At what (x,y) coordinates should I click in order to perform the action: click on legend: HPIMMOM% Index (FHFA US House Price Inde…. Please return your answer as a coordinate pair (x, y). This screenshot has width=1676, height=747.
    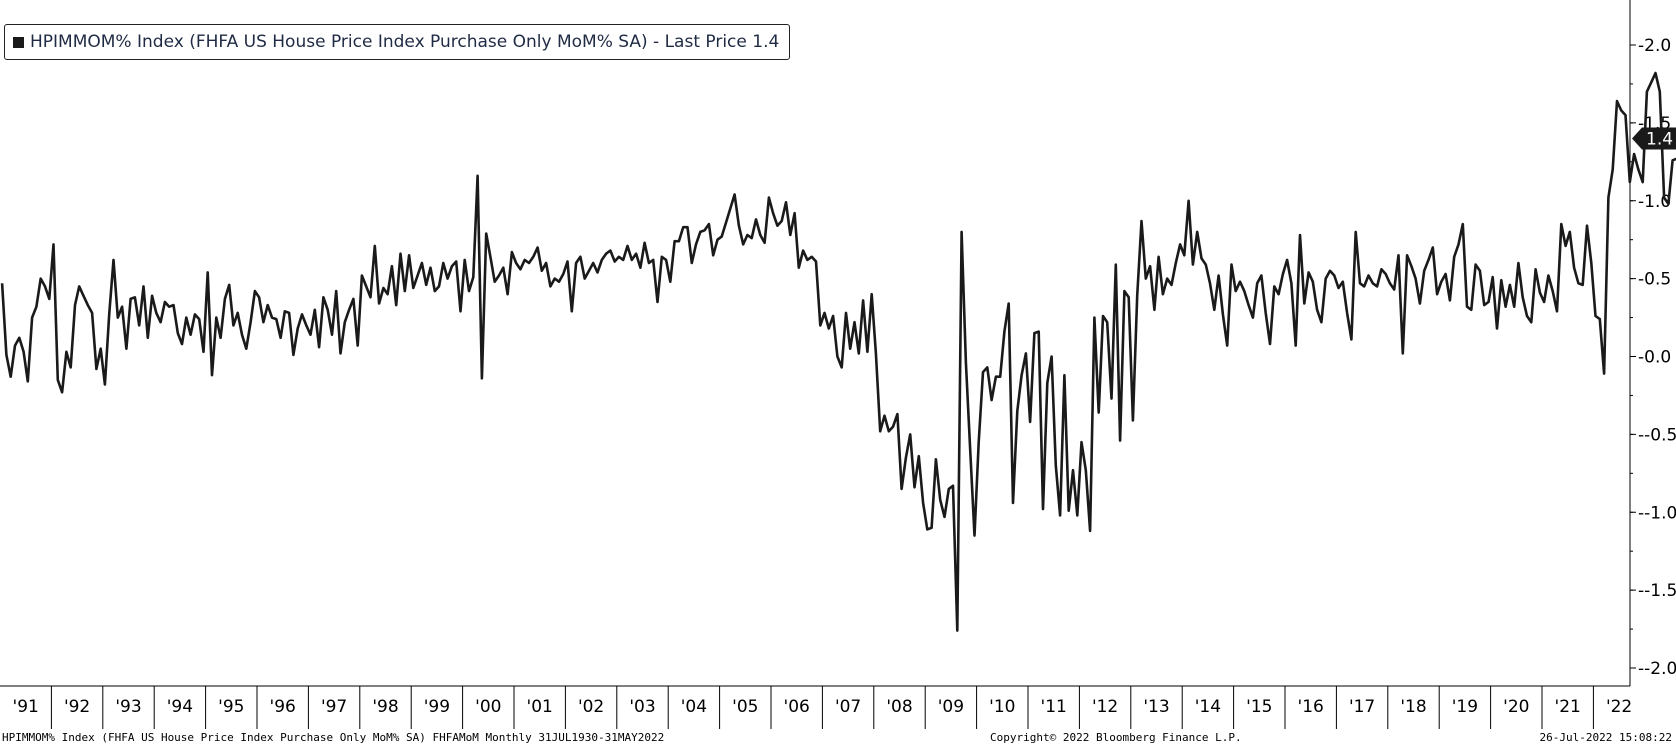
    Looking at the image, I should click on (397, 42).